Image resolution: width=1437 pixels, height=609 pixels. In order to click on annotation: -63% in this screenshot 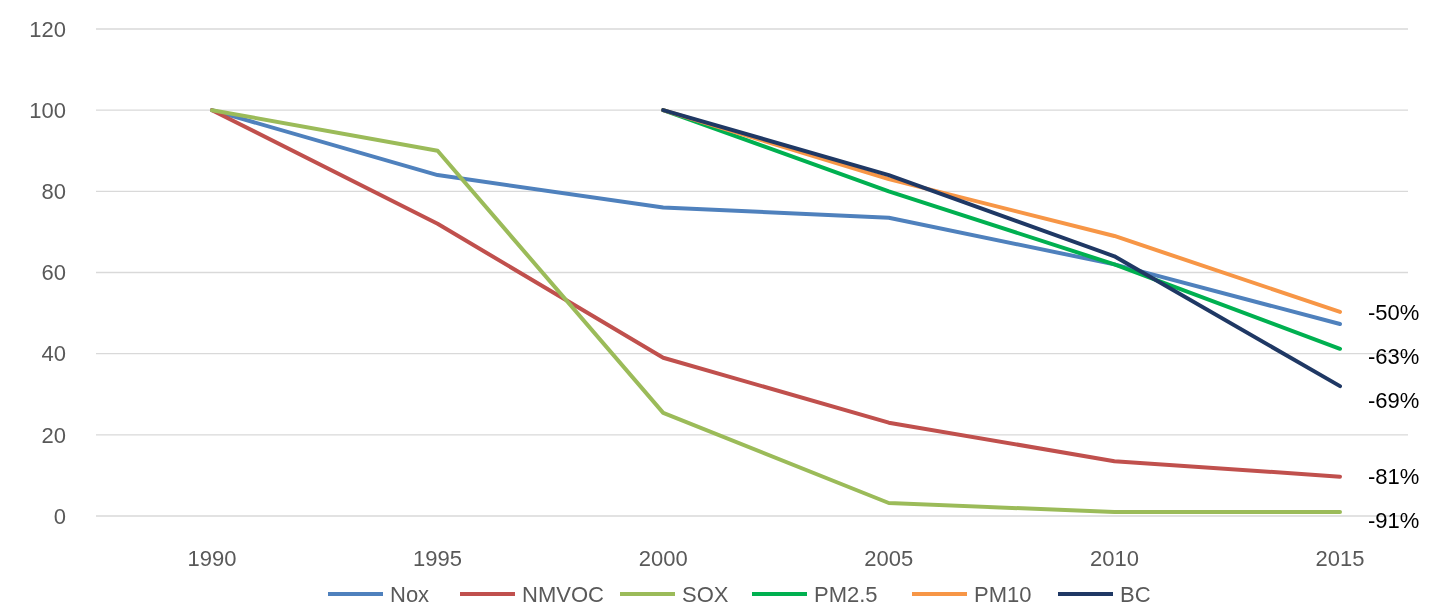, I will do `click(1394, 356)`.